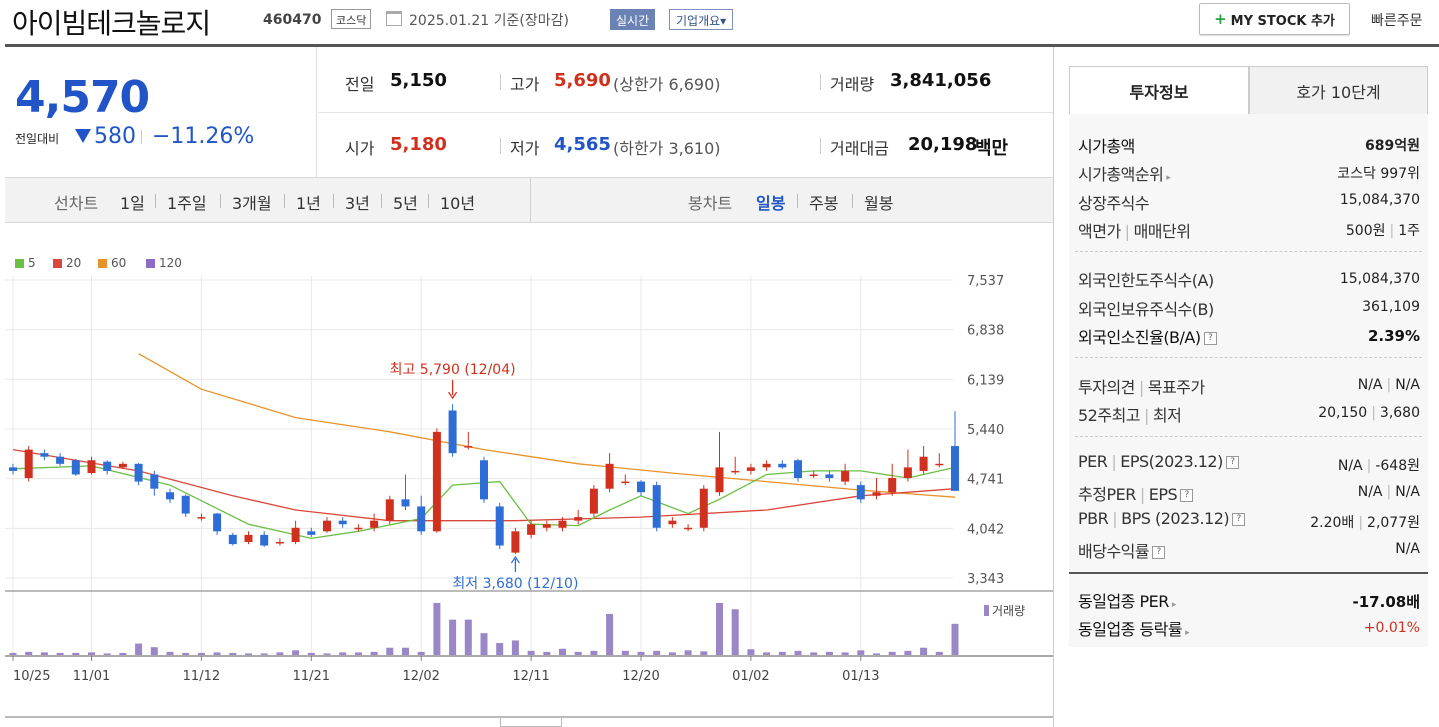  Describe the element at coordinates (484, 502) in the screenshot. I see `ma5-line` at that location.